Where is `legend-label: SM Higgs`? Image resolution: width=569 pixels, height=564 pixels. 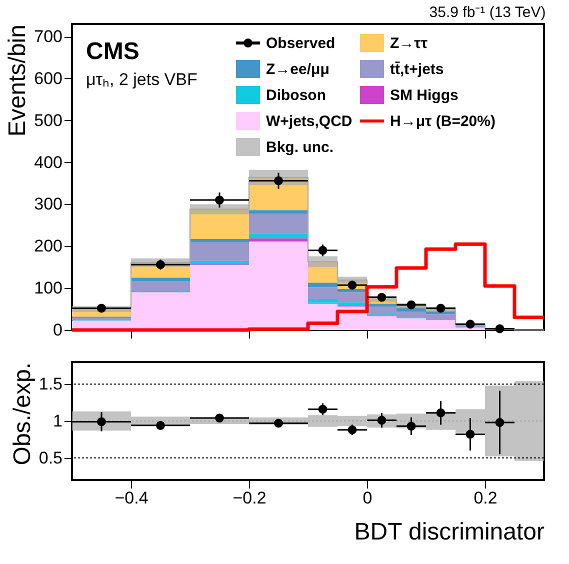 legend-label: SM Higgs is located at coordinates (424, 95).